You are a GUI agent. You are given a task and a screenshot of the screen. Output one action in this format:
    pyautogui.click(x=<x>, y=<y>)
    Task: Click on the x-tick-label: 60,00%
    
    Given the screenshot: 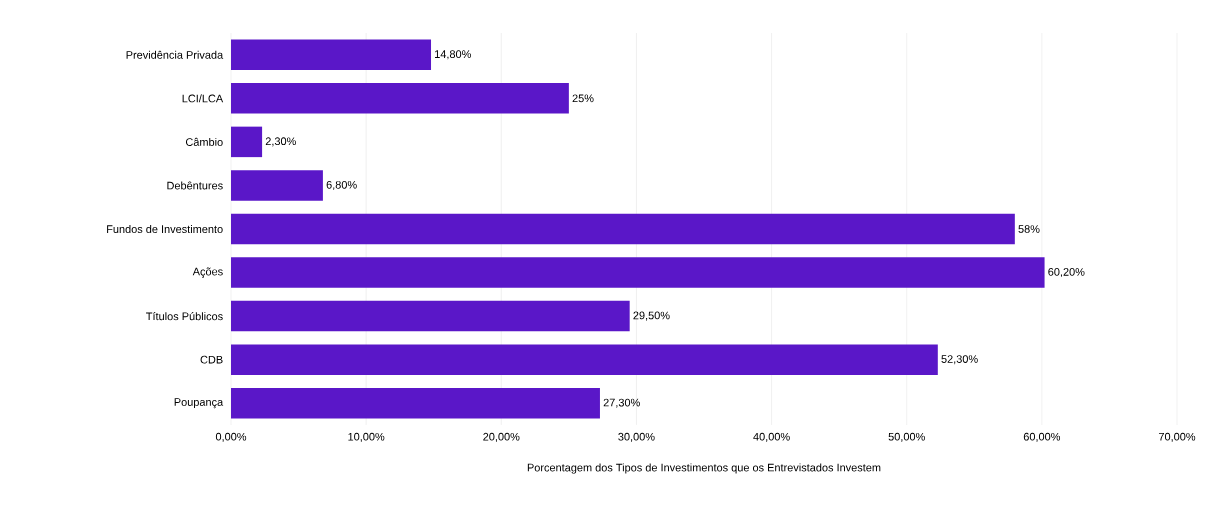 What is the action you would take?
    pyautogui.click(x=1042, y=437)
    